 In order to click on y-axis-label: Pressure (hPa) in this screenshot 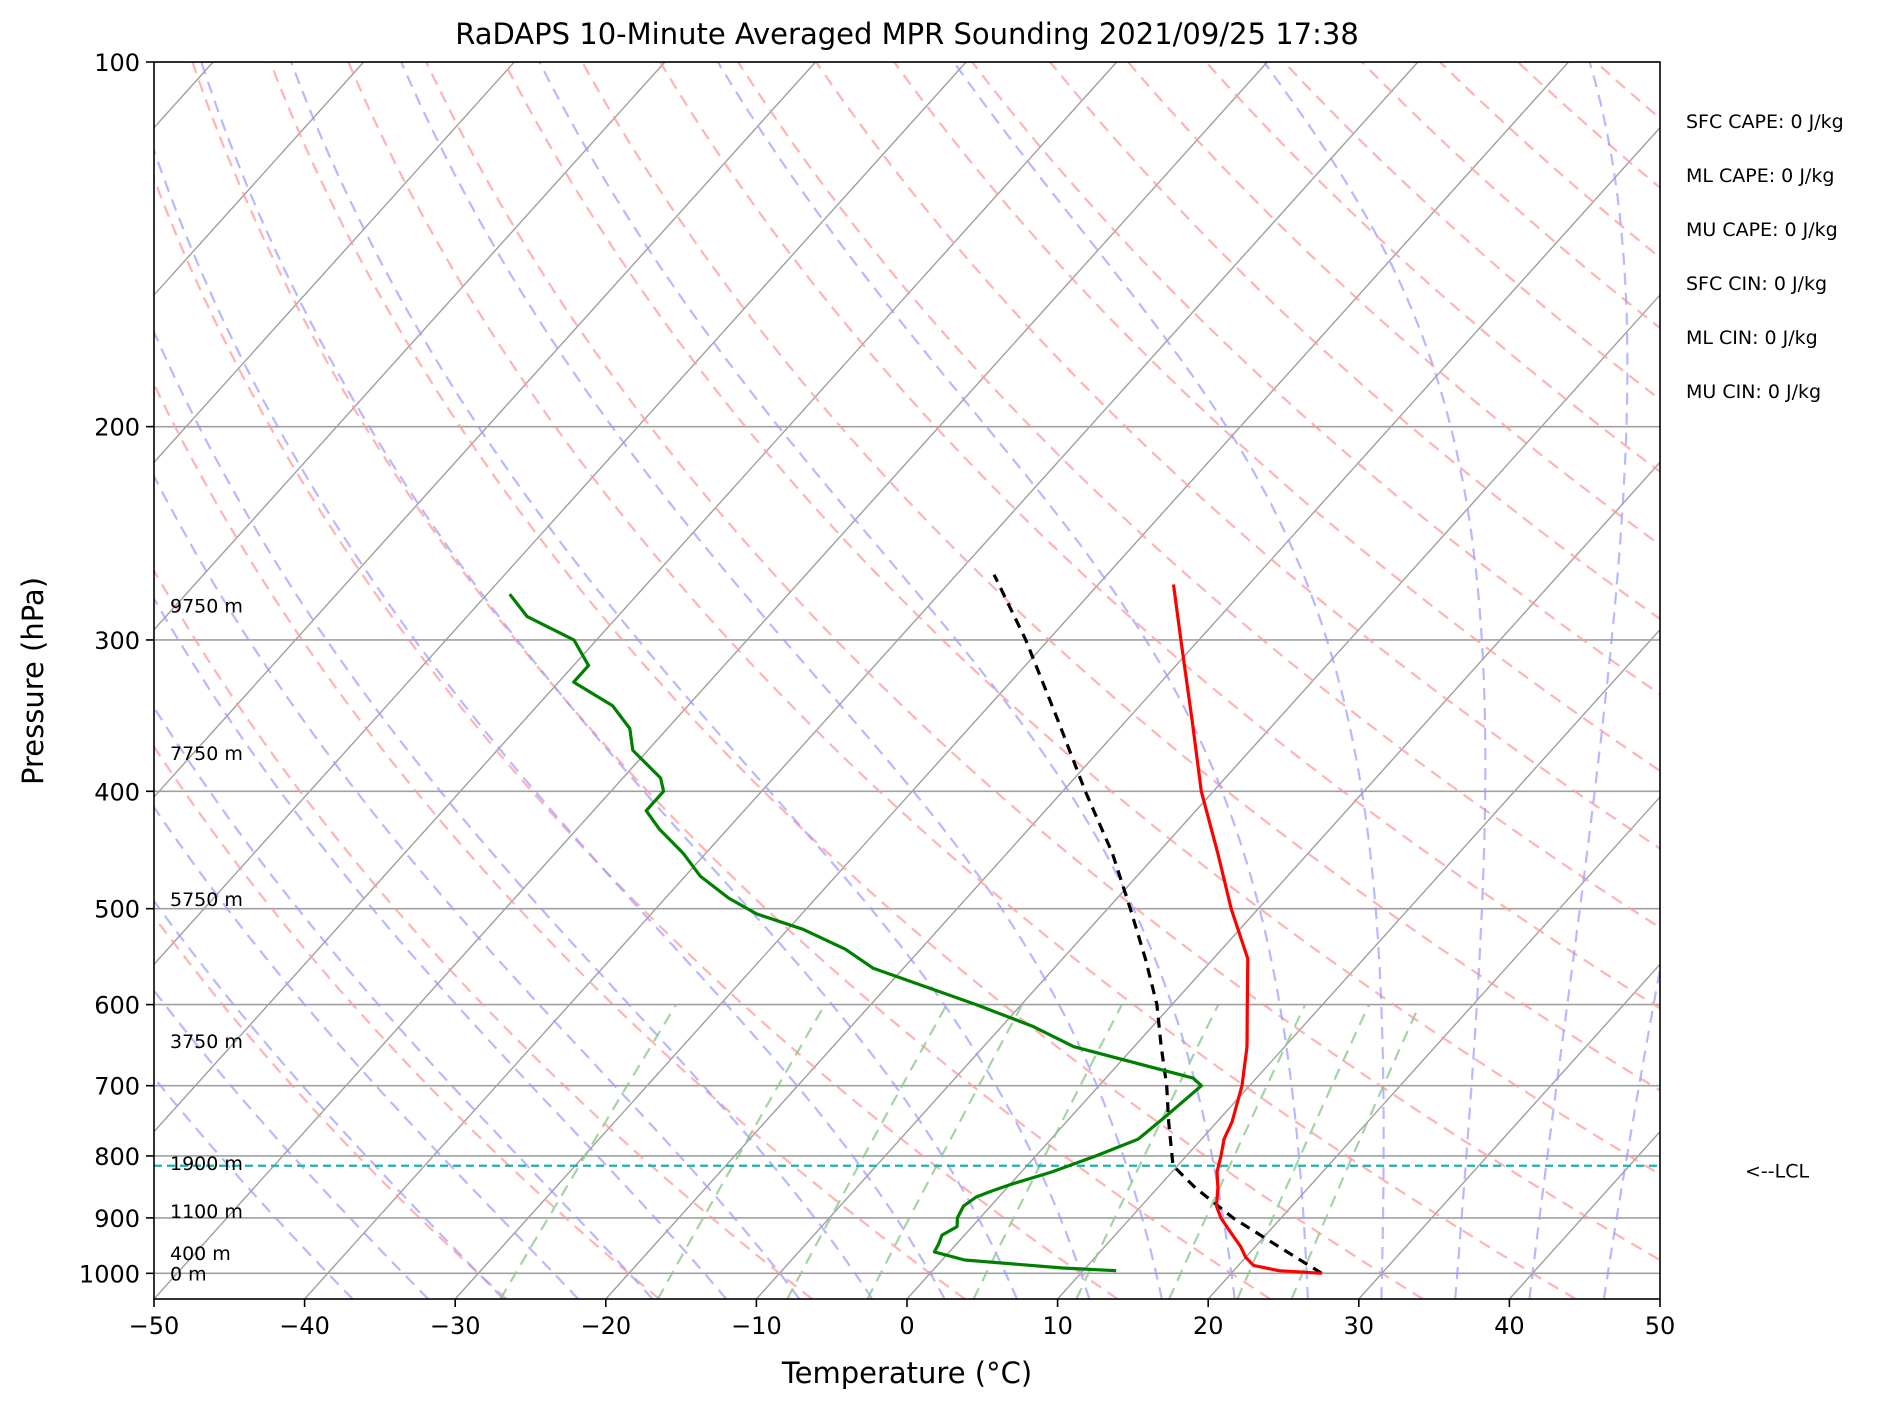, I will do `click(33, 681)`.